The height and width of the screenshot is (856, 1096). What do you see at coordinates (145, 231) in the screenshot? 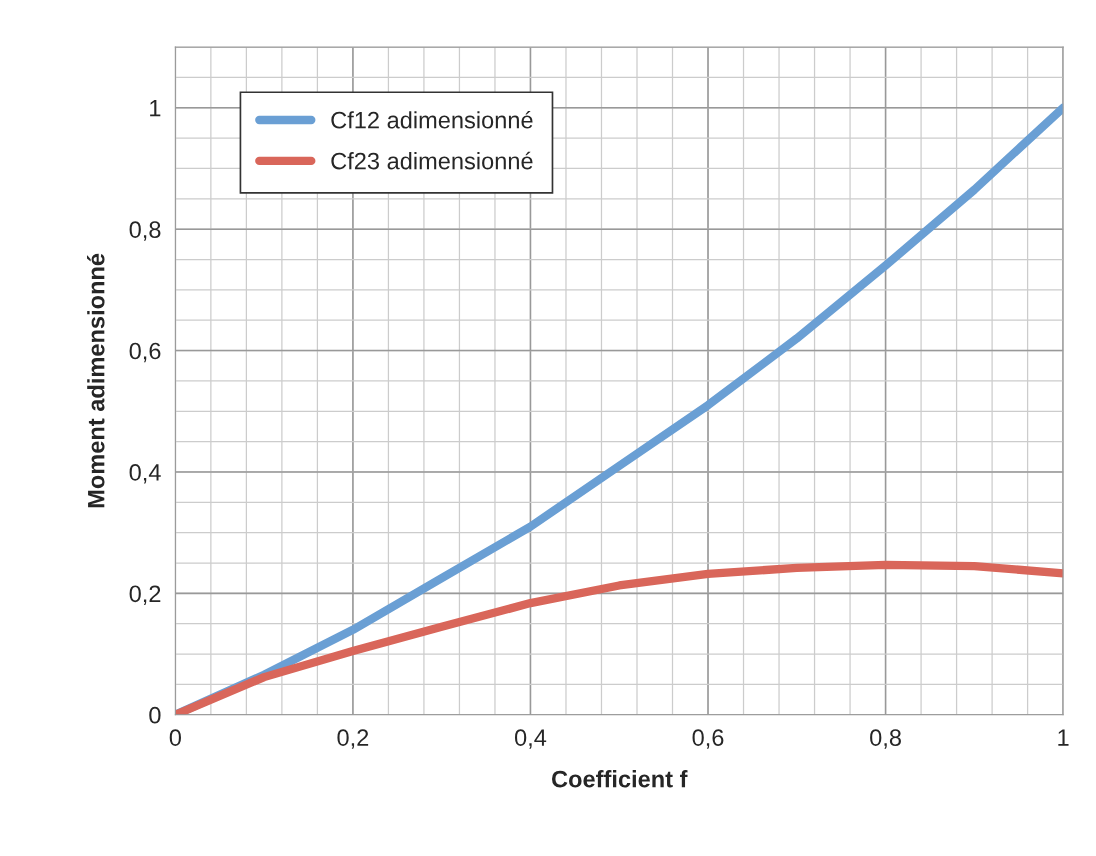
I see `y-tick-label: 0,8` at bounding box center [145, 231].